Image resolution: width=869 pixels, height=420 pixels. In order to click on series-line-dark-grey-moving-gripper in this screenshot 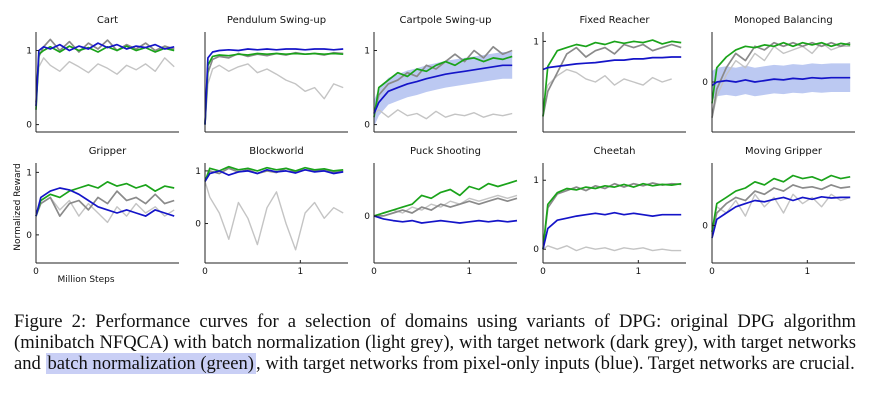, I will do `click(781, 208)`.